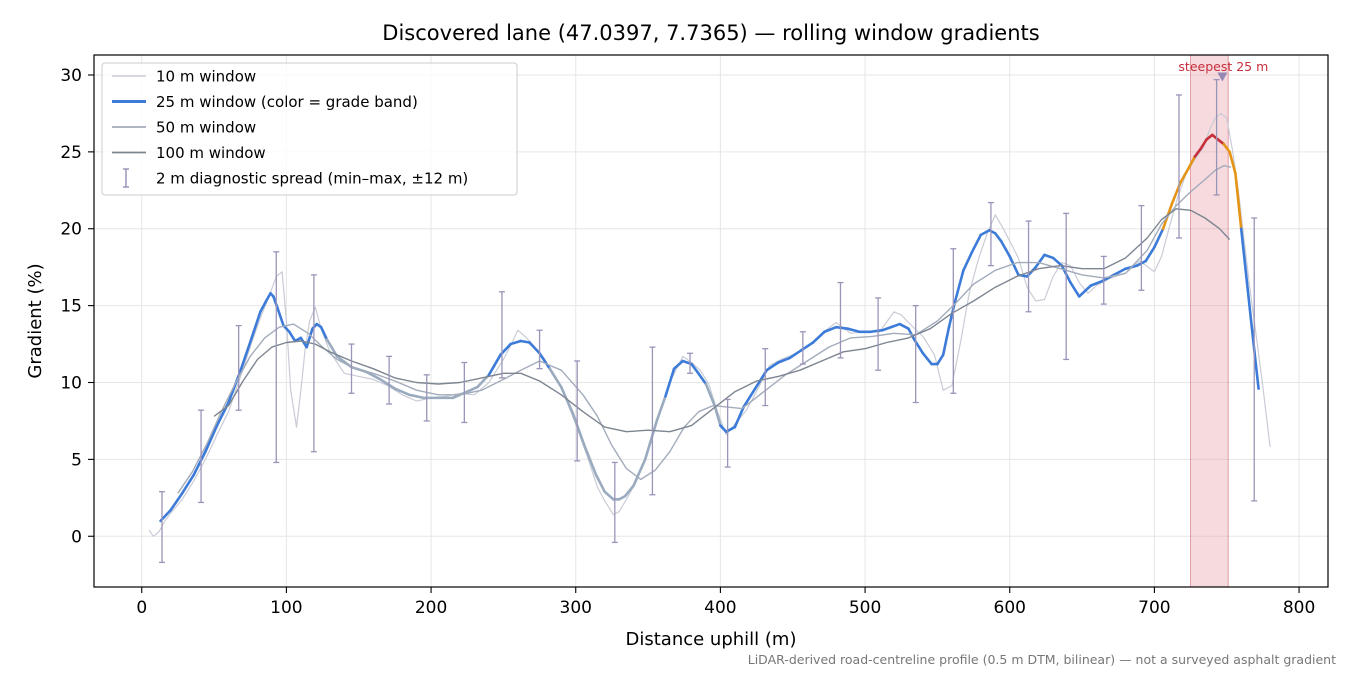 The height and width of the screenshot is (679, 1350). I want to click on legend-frame, so click(309, 129).